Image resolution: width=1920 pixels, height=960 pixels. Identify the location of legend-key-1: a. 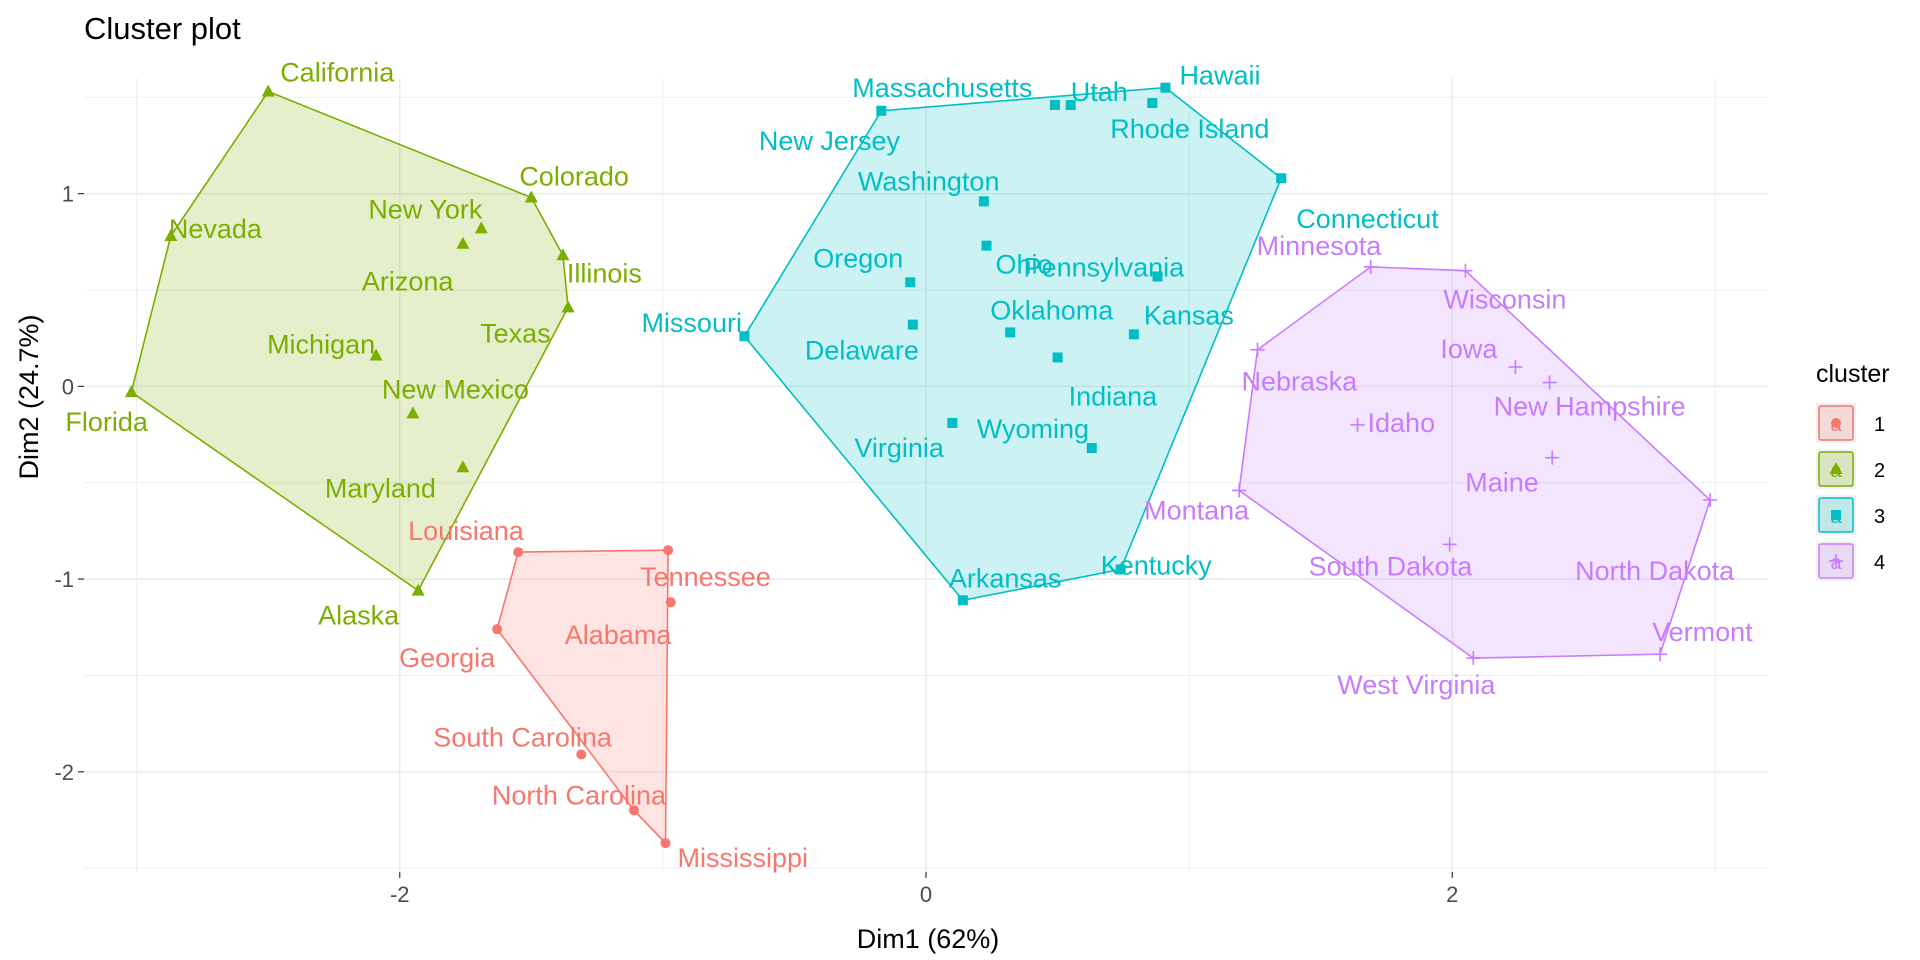
(1836, 423).